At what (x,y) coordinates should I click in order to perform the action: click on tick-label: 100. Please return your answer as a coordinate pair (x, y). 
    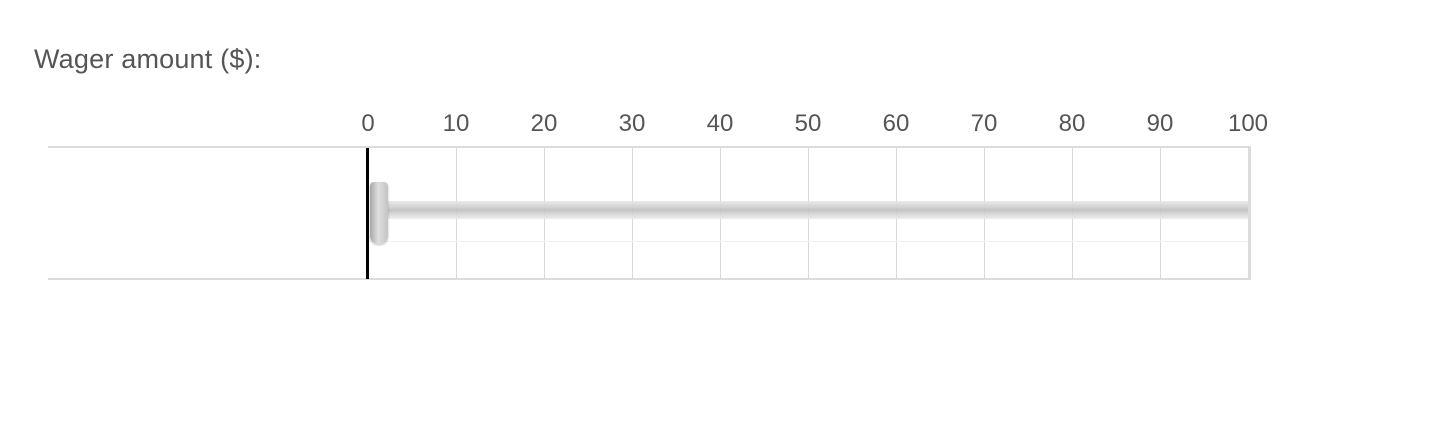
    Looking at the image, I should click on (1248, 123).